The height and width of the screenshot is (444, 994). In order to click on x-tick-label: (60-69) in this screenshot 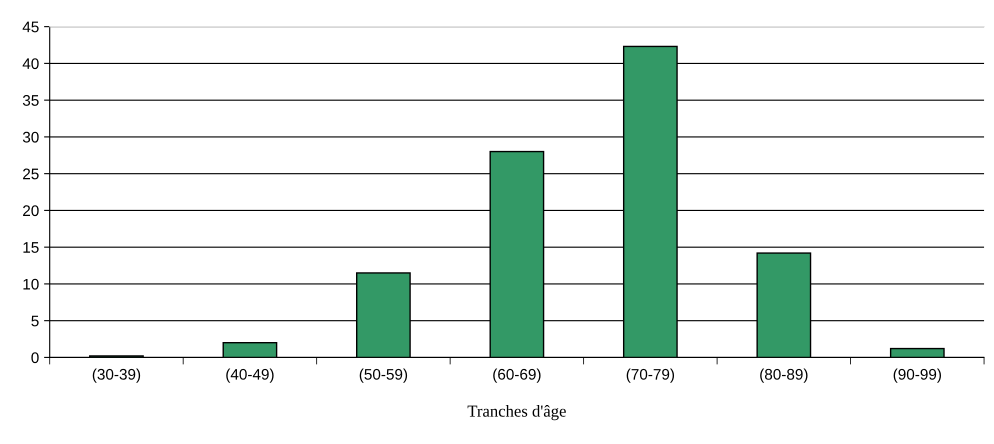, I will do `click(517, 375)`.